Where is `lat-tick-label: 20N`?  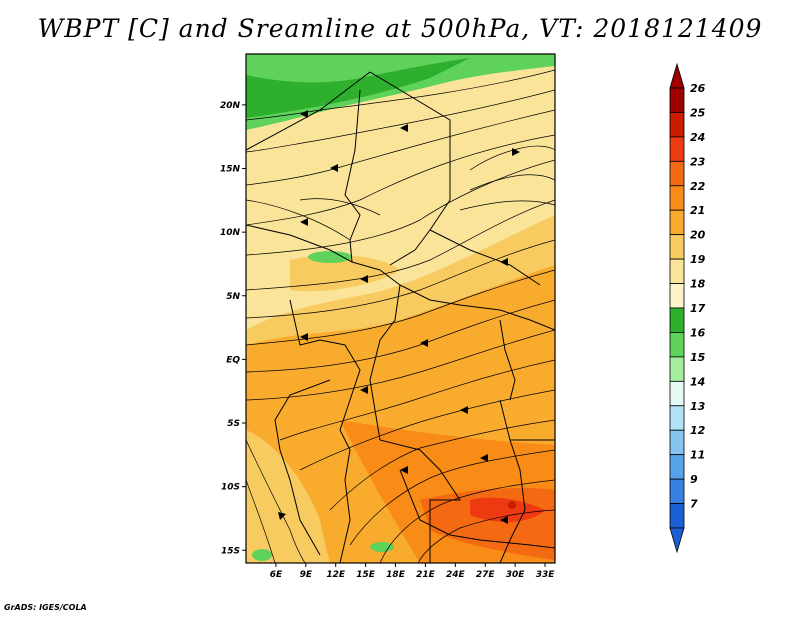
lat-tick-label: 20N is located at coordinates (230, 106).